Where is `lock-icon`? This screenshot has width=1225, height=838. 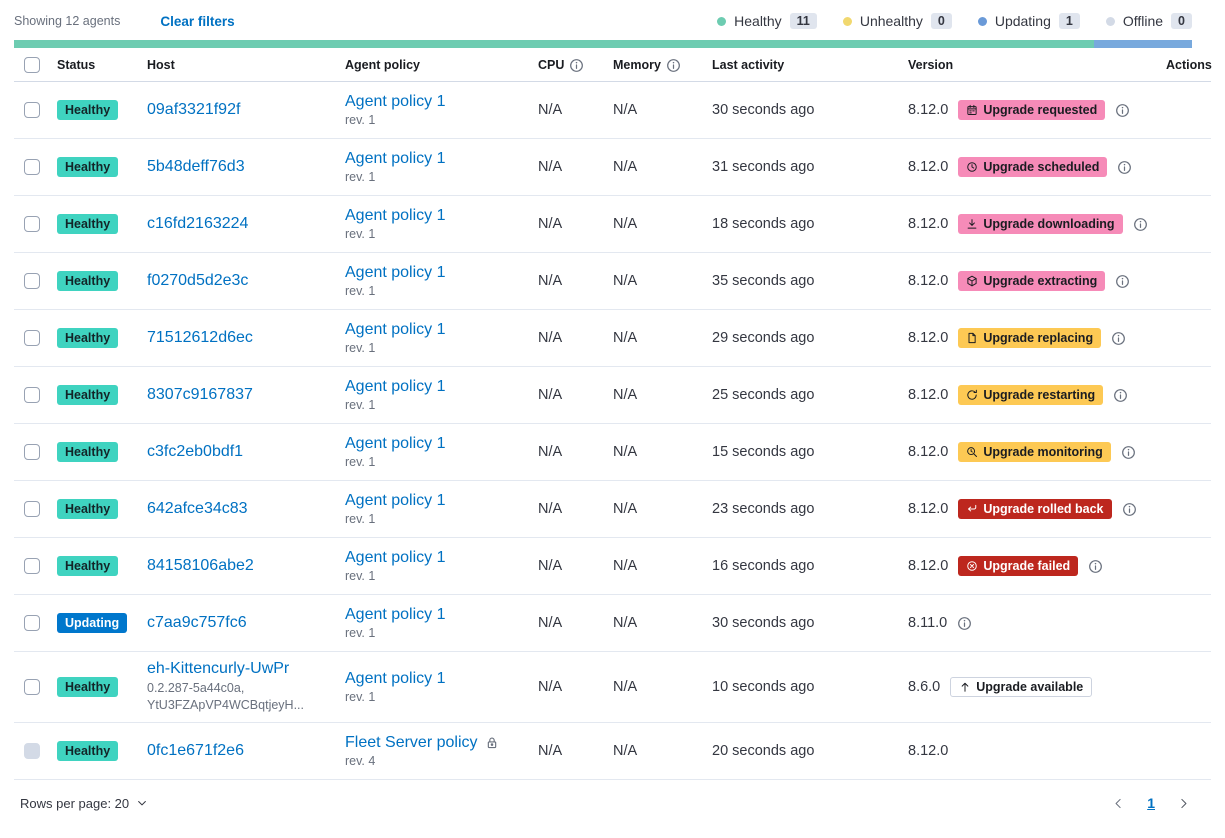
lock-icon is located at coordinates (492, 743).